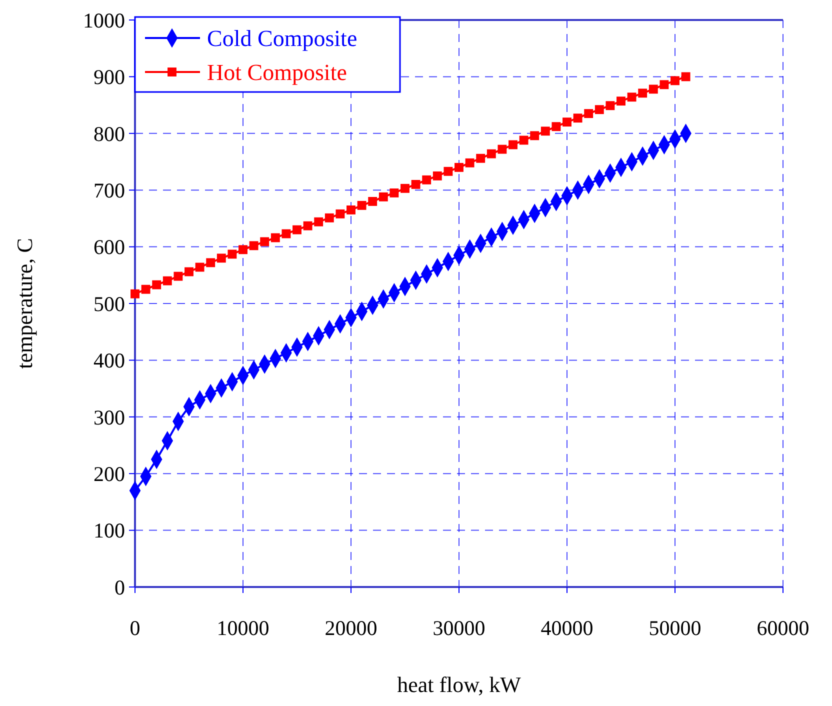 The height and width of the screenshot is (706, 832). Describe the element at coordinates (109, 360) in the screenshot. I see `y-tick-label: 400` at that location.